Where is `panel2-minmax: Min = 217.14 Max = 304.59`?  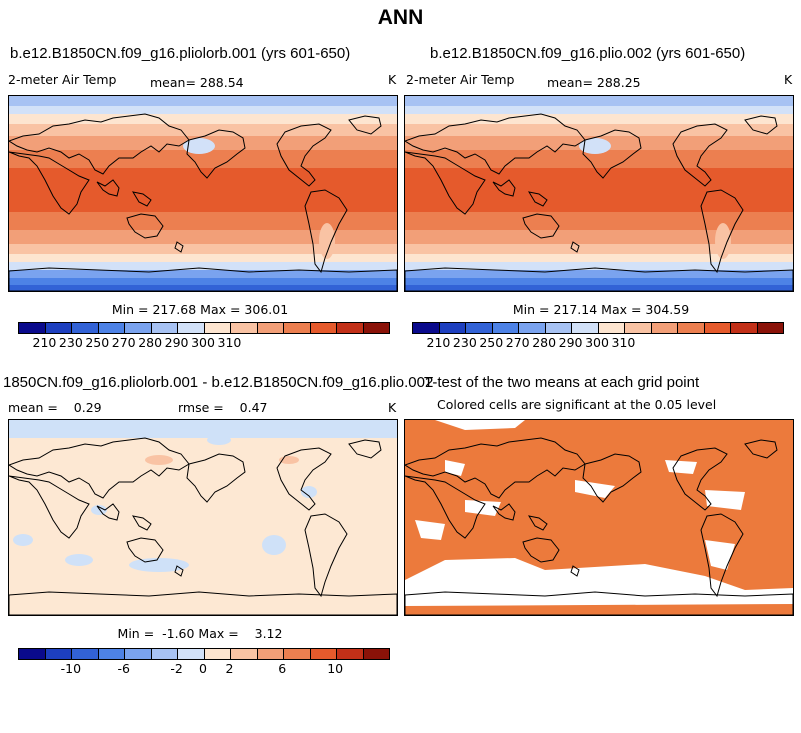
panel2-minmax: Min = 217.14 Max = 304.59 is located at coordinates (601, 309).